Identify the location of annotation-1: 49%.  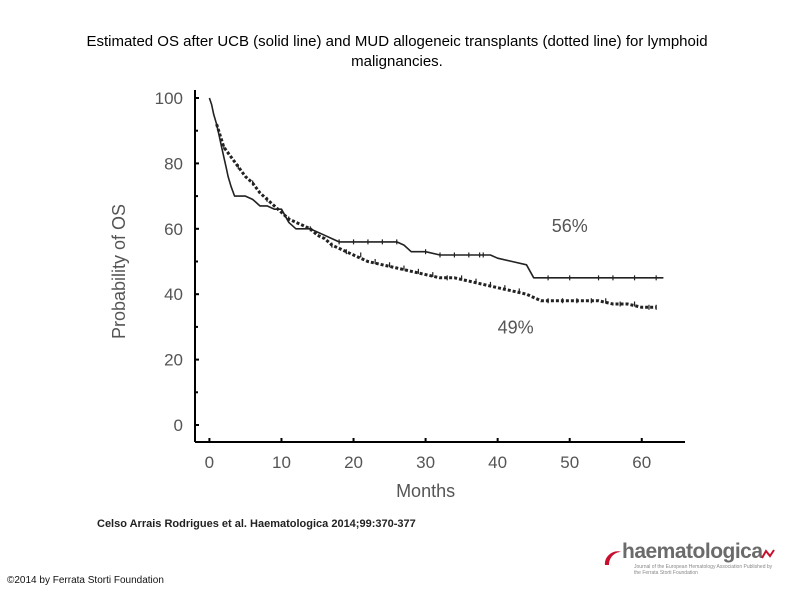
(516, 327).